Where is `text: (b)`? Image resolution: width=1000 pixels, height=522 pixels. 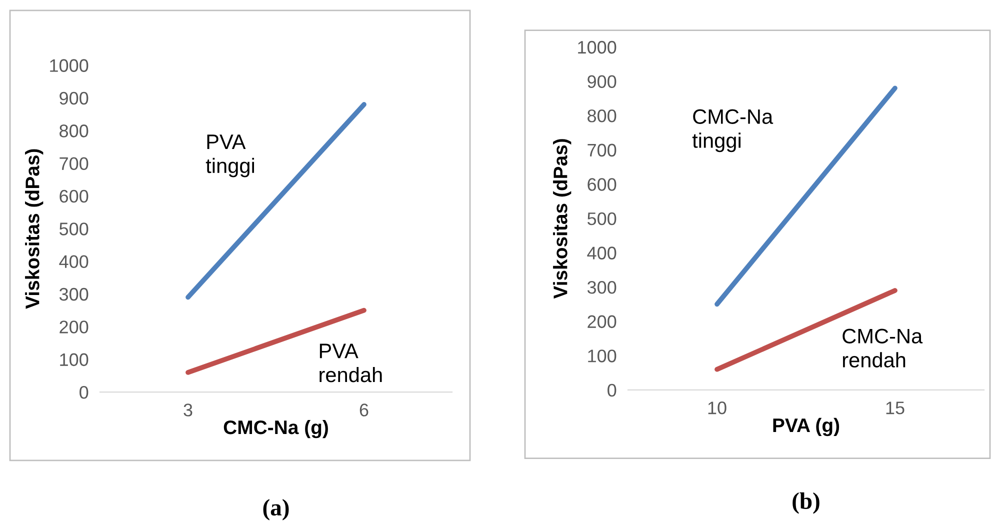 text: (b) is located at coordinates (806, 503).